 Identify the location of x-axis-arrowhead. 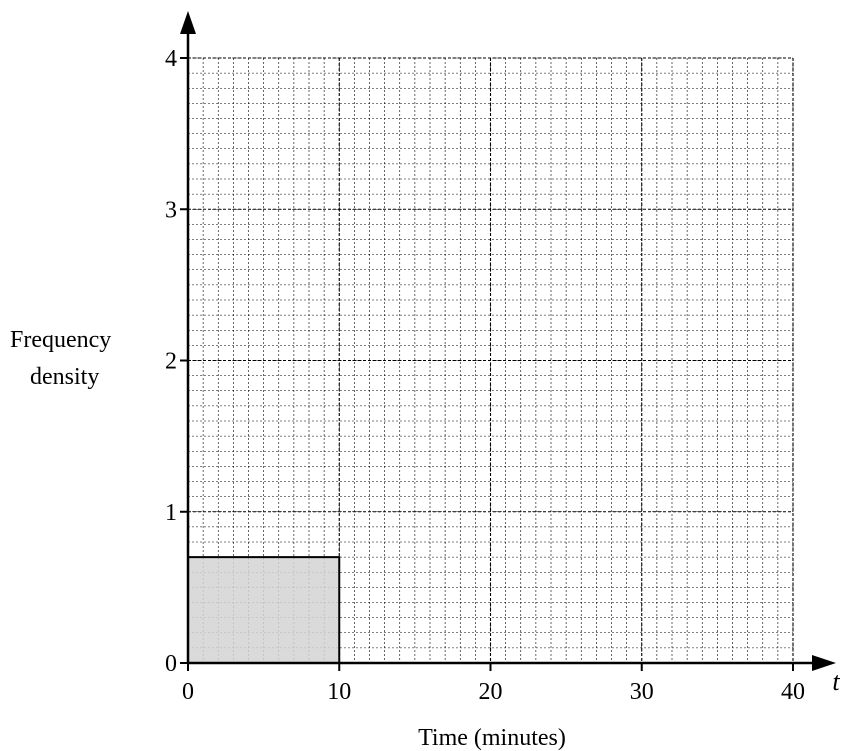
(824, 663).